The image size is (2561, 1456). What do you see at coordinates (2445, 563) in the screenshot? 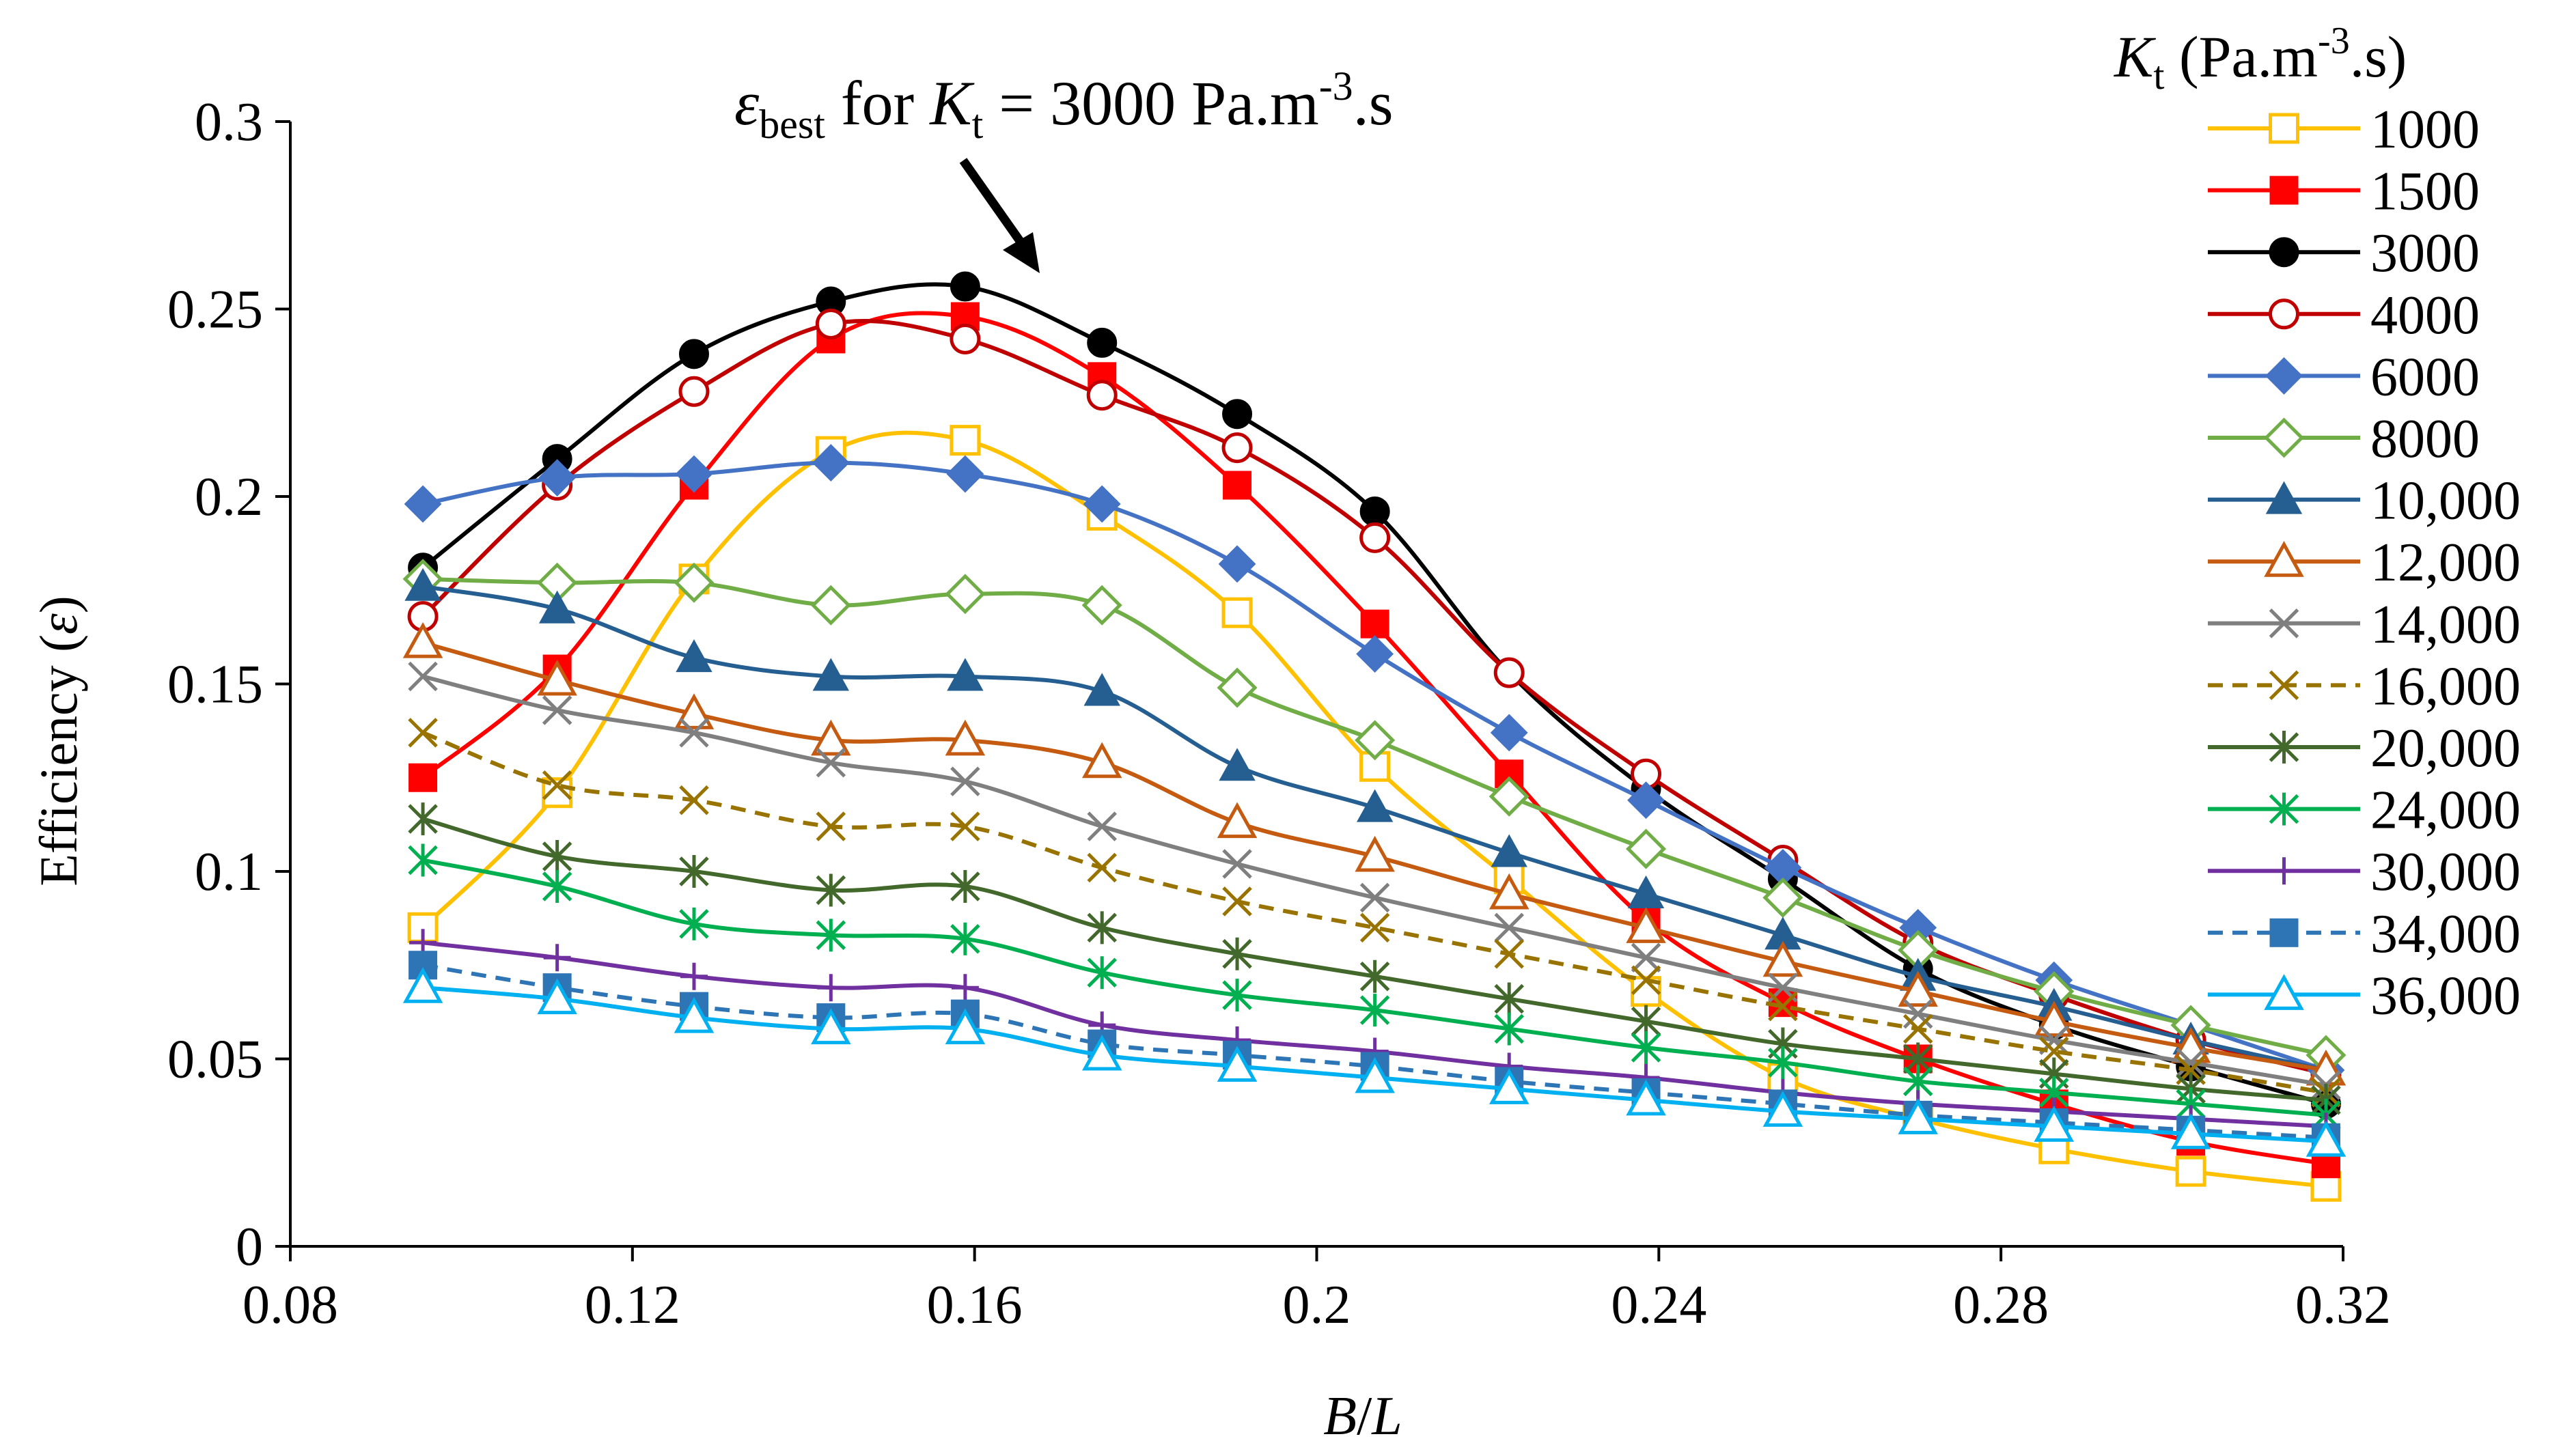
I see `legend-label: 12,000` at bounding box center [2445, 563].